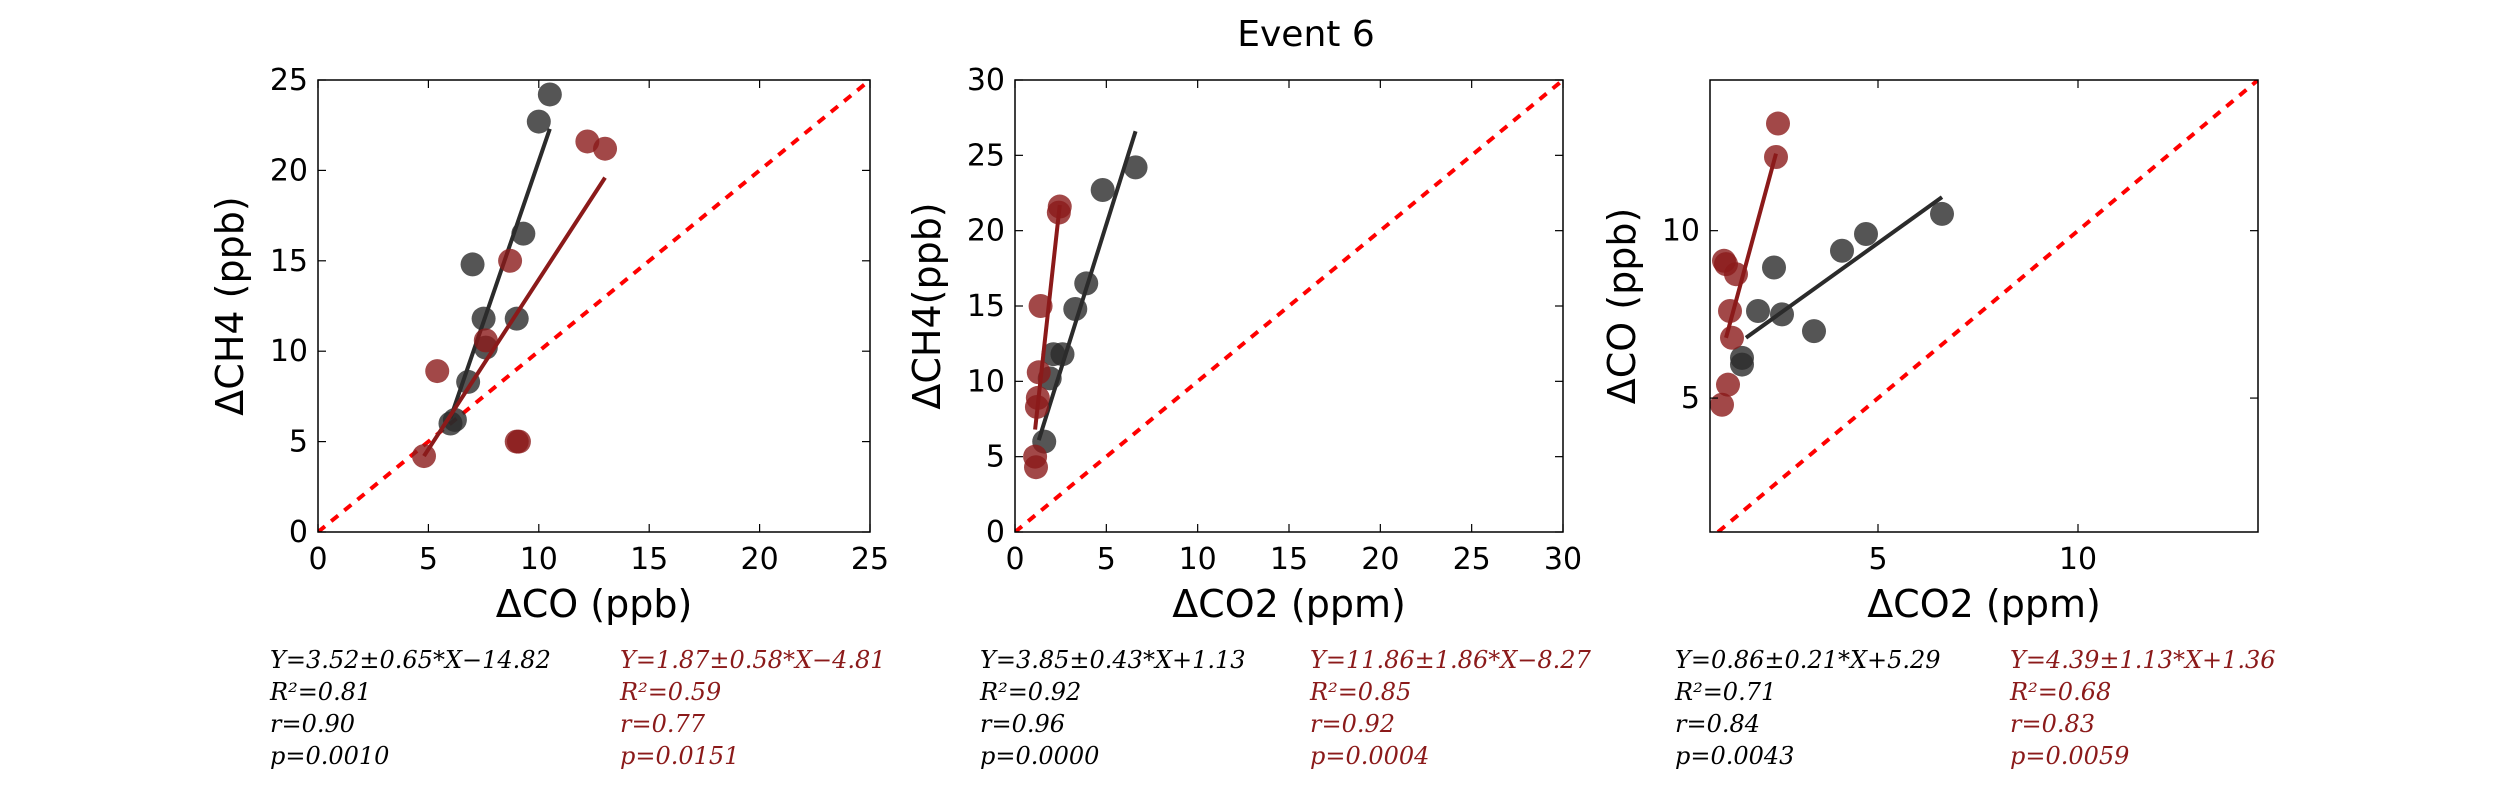 This screenshot has width=2500, height=800. I want to click on y-axis-label: ΔCH4 (ppb), so click(230, 305).